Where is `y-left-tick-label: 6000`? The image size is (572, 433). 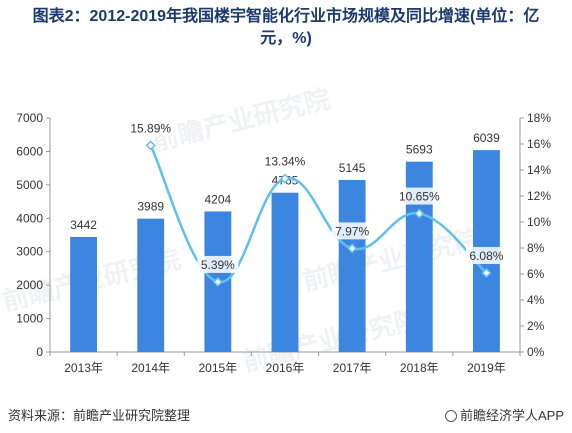
y-left-tick-label: 6000 is located at coordinates (29, 151).